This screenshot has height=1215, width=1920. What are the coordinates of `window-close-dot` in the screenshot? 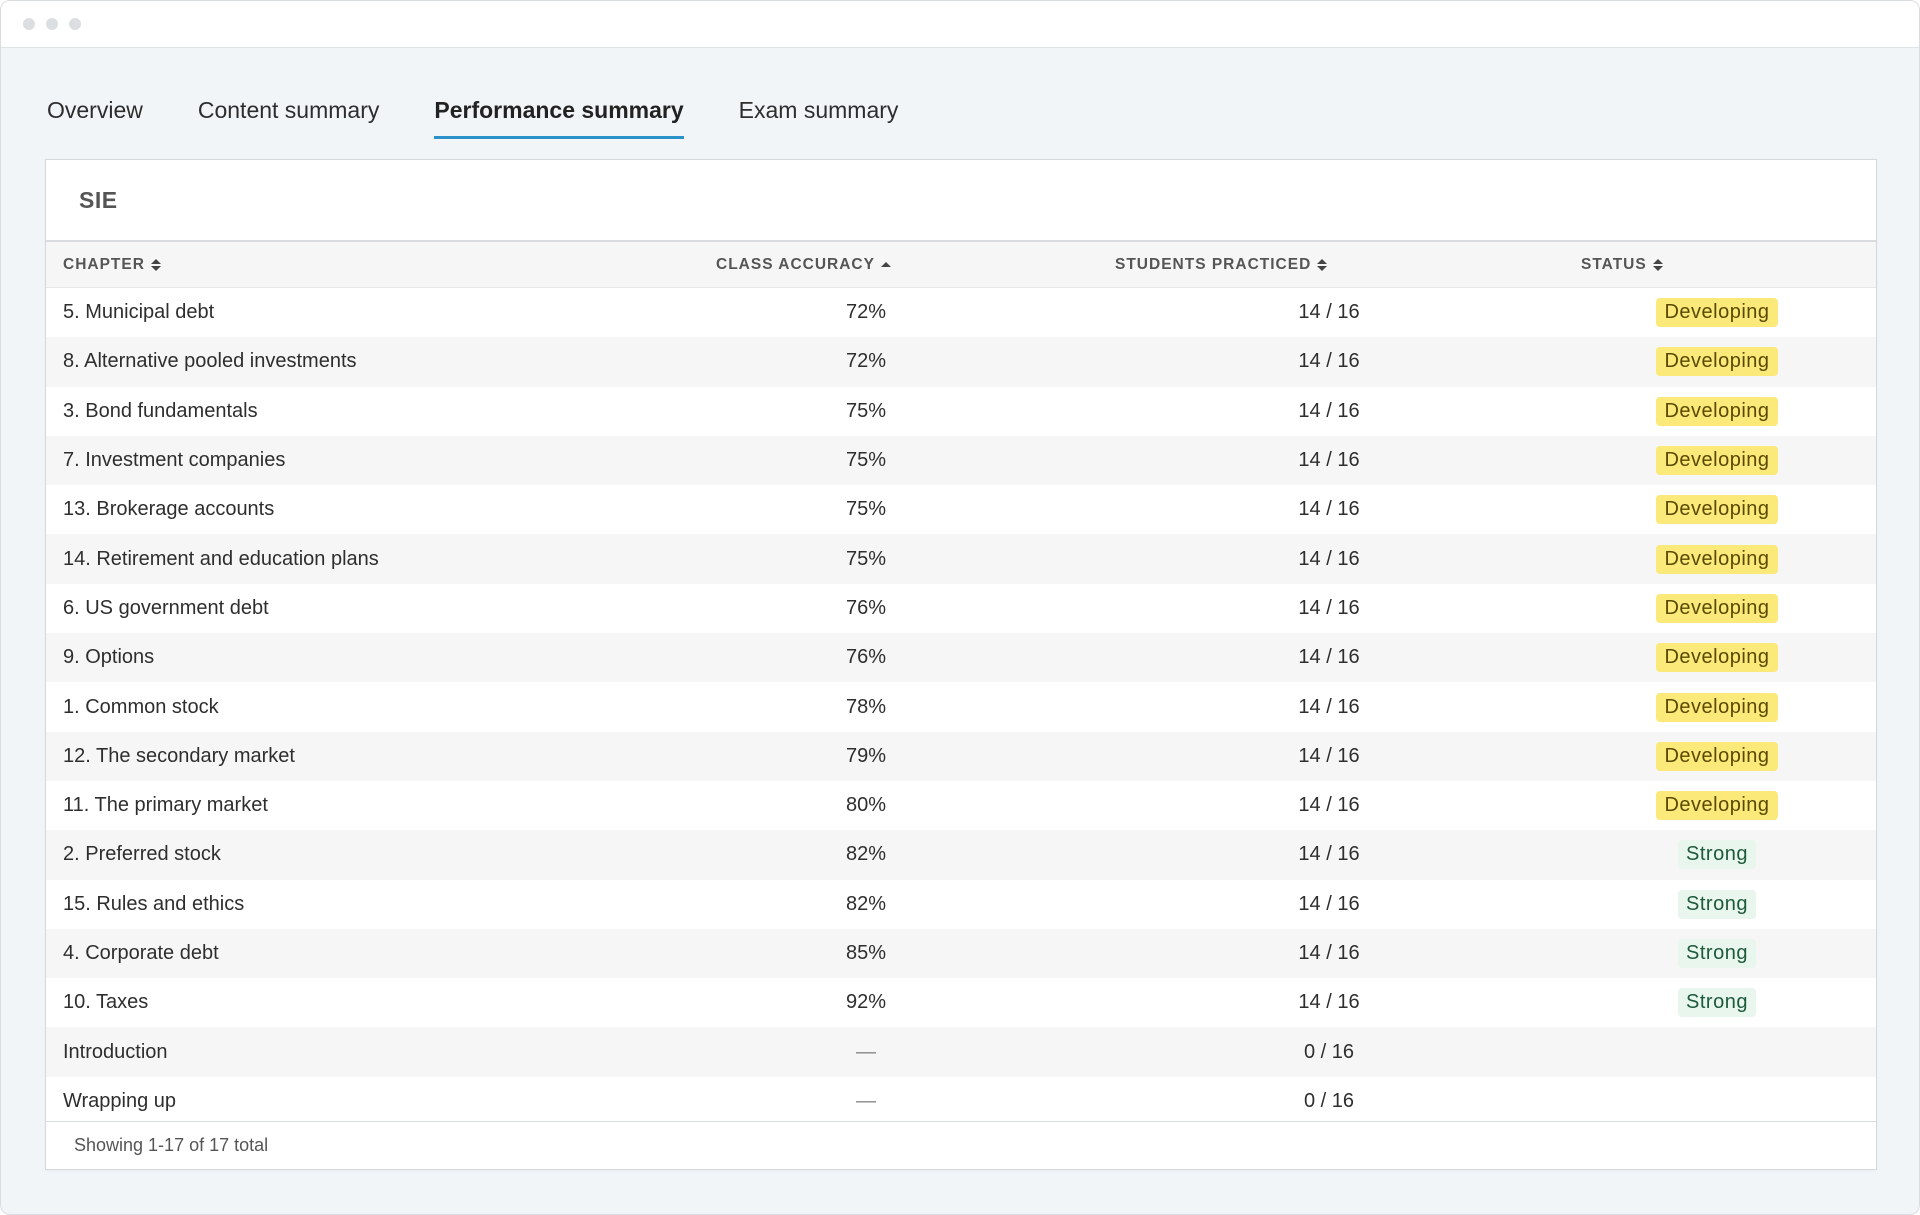 It's located at (29, 24).